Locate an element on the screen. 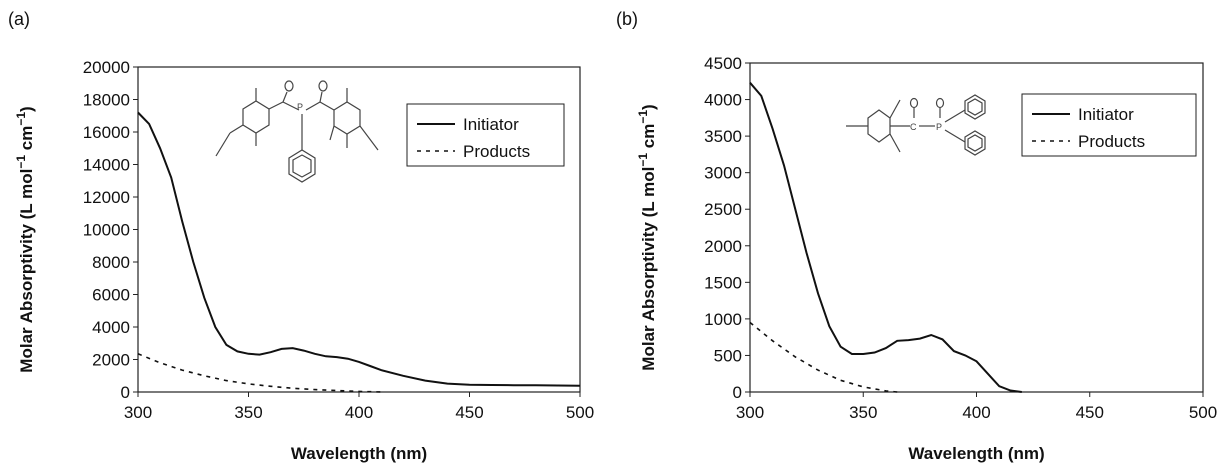 This screenshot has width=1226, height=466. y-tick-label: 8000 is located at coordinates (111, 262).